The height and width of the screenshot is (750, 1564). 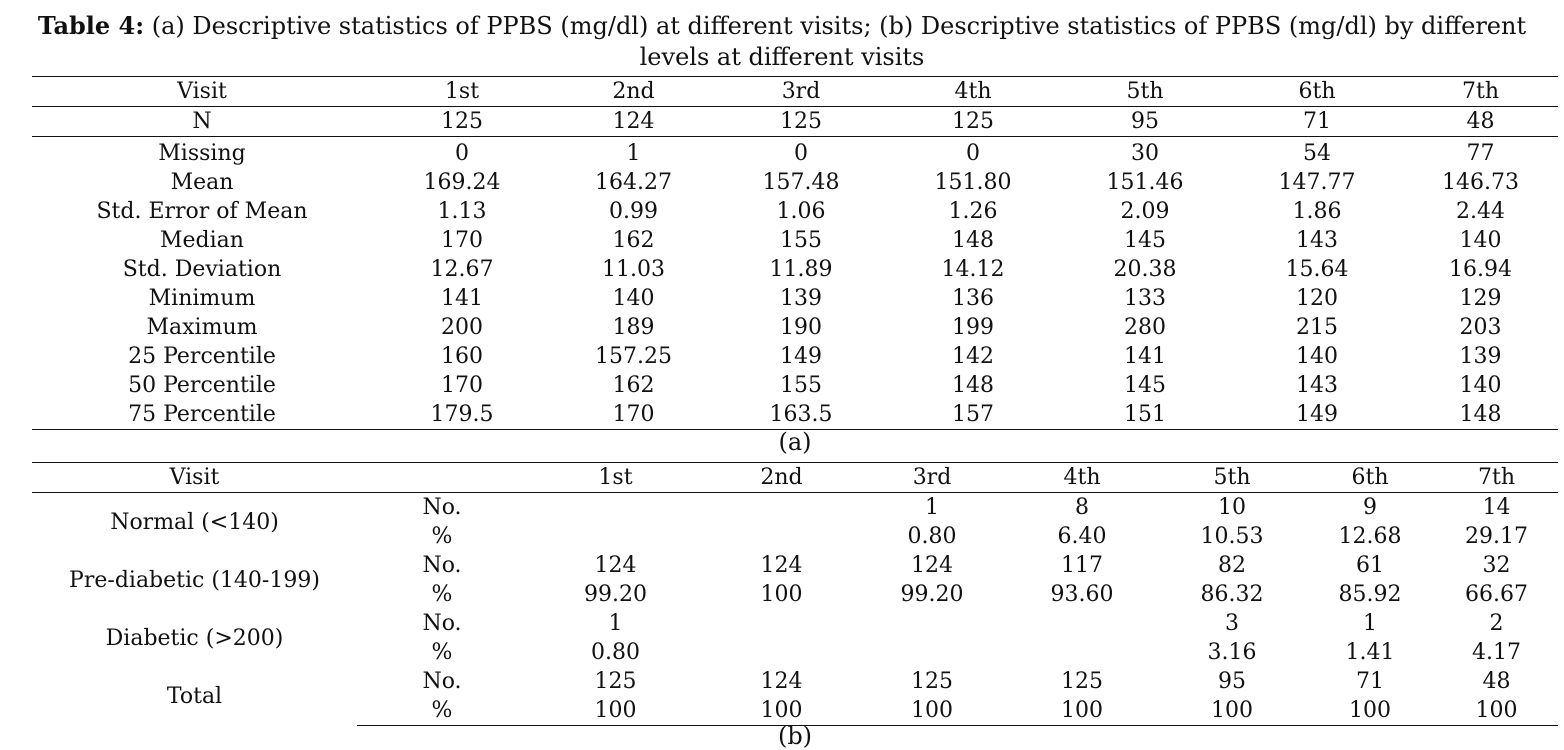 I want to click on row-label: Missing, so click(x=202, y=153).